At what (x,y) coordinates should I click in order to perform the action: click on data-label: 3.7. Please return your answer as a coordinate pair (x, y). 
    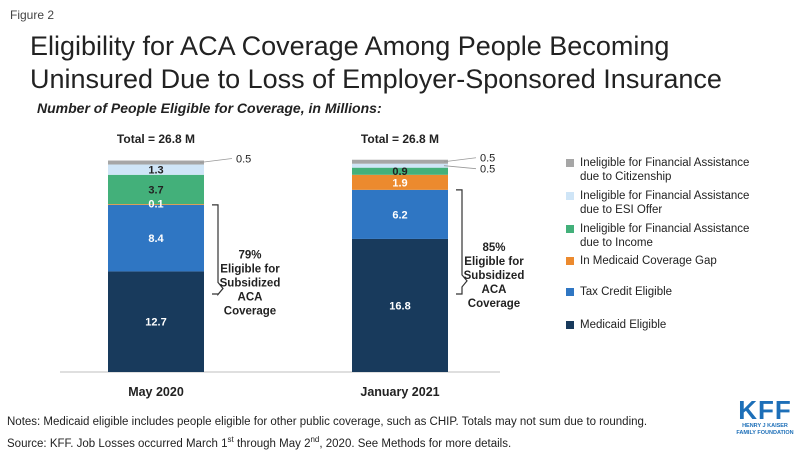
    Looking at the image, I should click on (155, 190).